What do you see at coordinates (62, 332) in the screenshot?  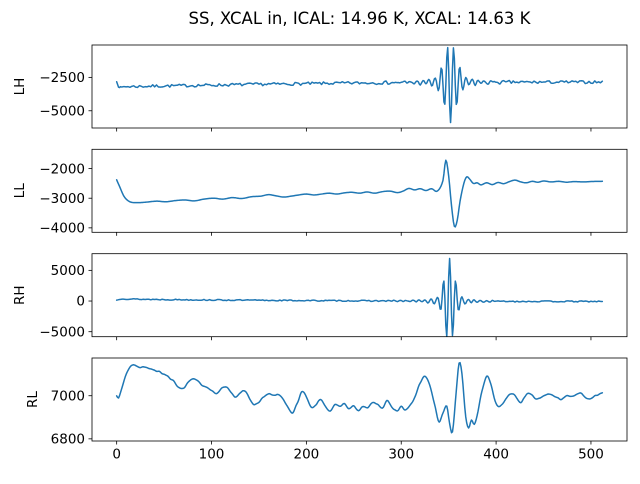 I see `ytick-label-RH: −5000` at bounding box center [62, 332].